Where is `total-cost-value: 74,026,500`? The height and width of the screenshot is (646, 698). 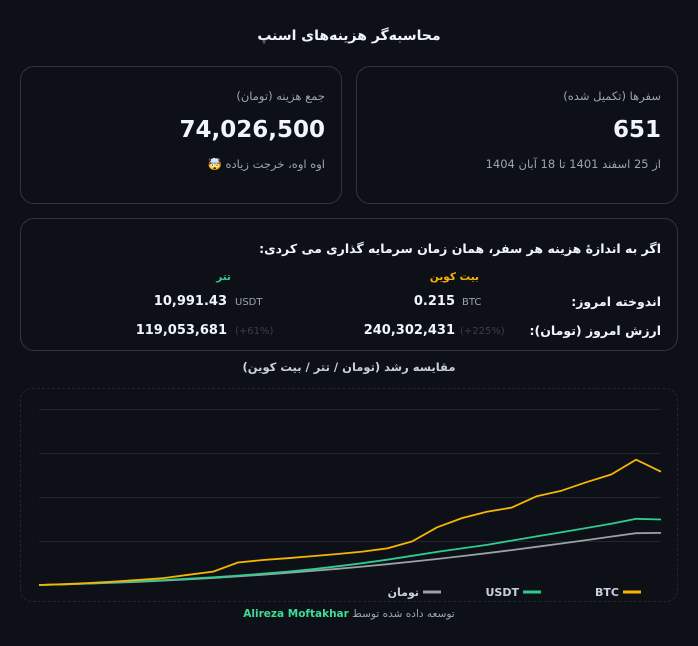
total-cost-value: 74,026,500 is located at coordinates (252, 130).